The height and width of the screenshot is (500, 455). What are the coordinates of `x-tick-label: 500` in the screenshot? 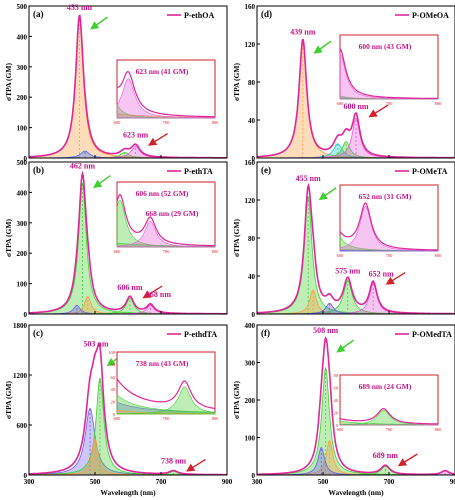 It's located at (323, 482).